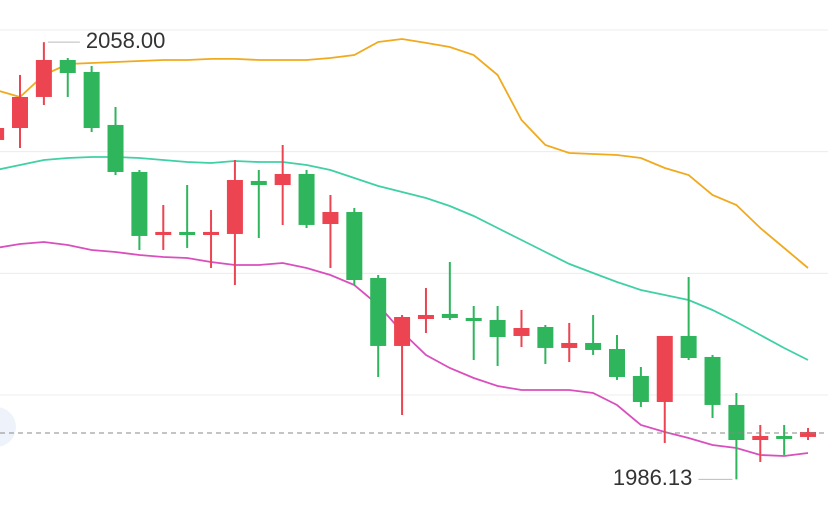 This screenshot has height=506, width=828. I want to click on annotation-label: 2058.00, so click(126, 40).